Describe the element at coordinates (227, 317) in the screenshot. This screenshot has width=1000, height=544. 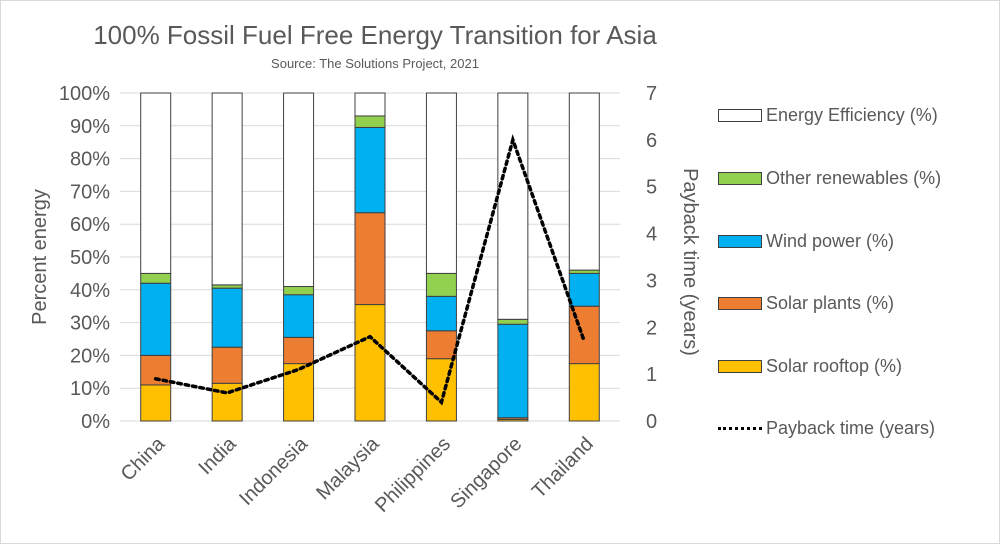
I see `bar-wind-power-india` at that location.